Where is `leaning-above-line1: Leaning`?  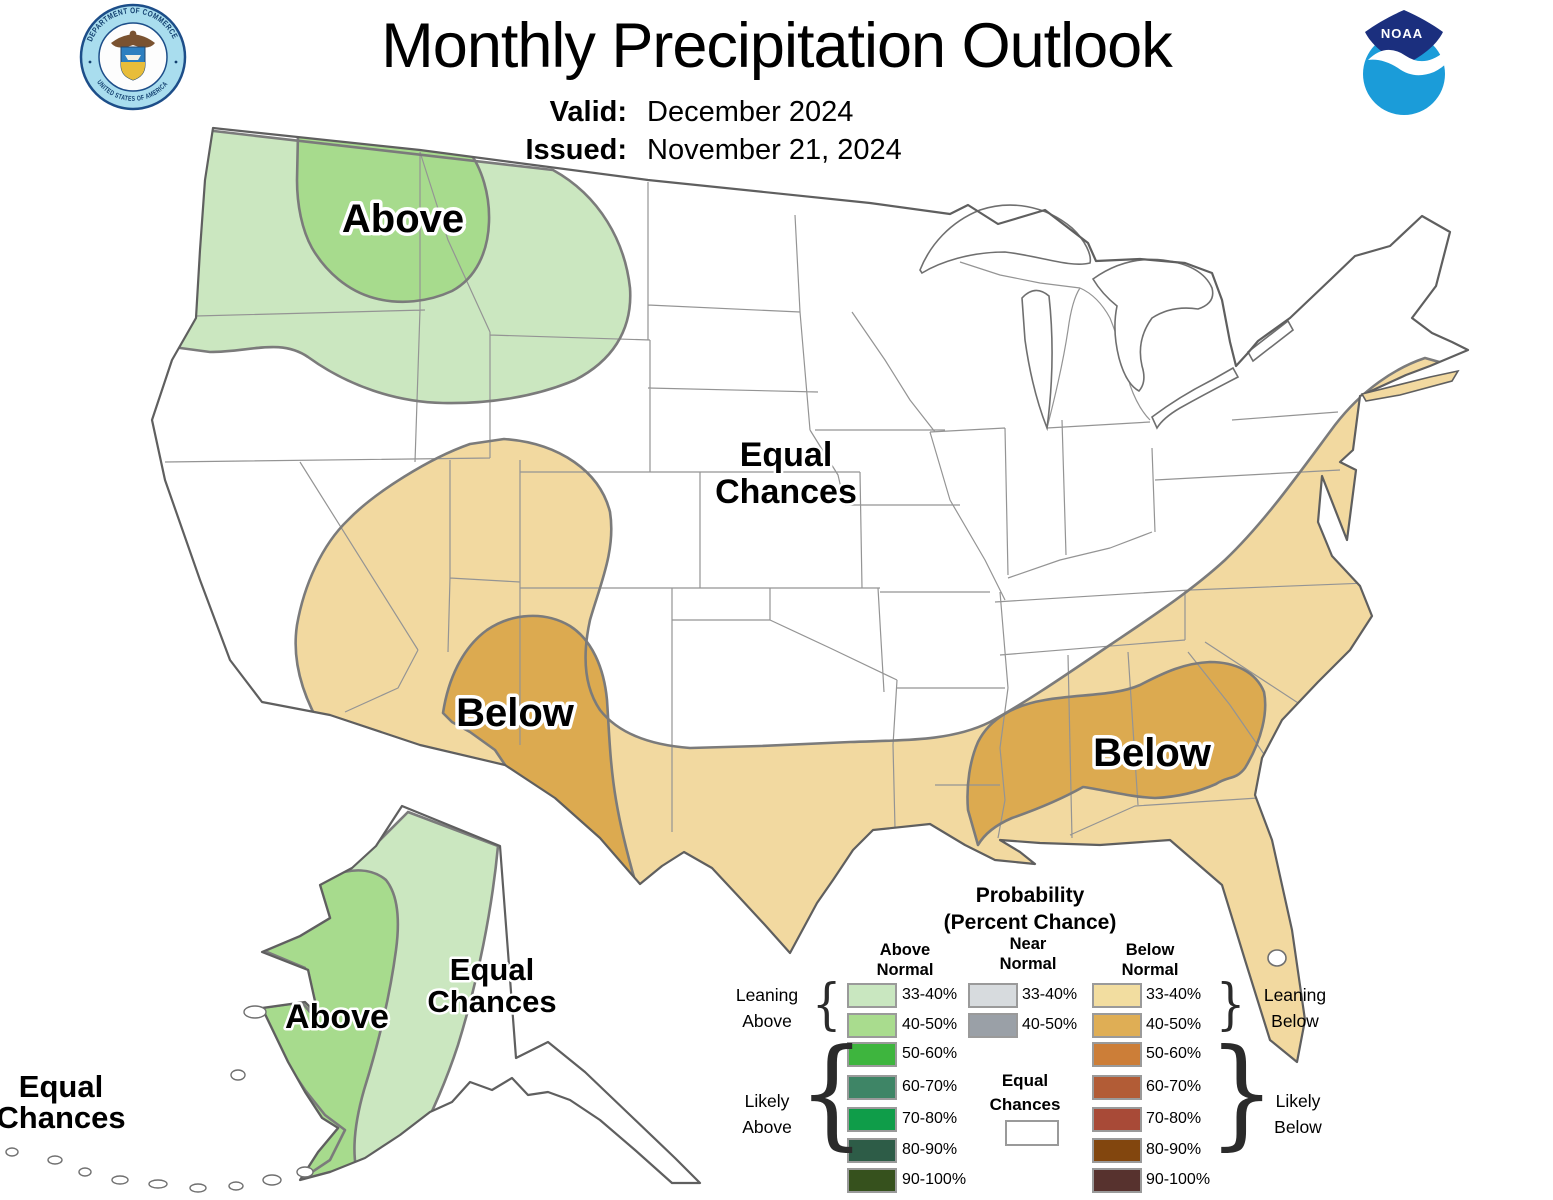
leaning-above-line1: Leaning is located at coordinates (767, 995).